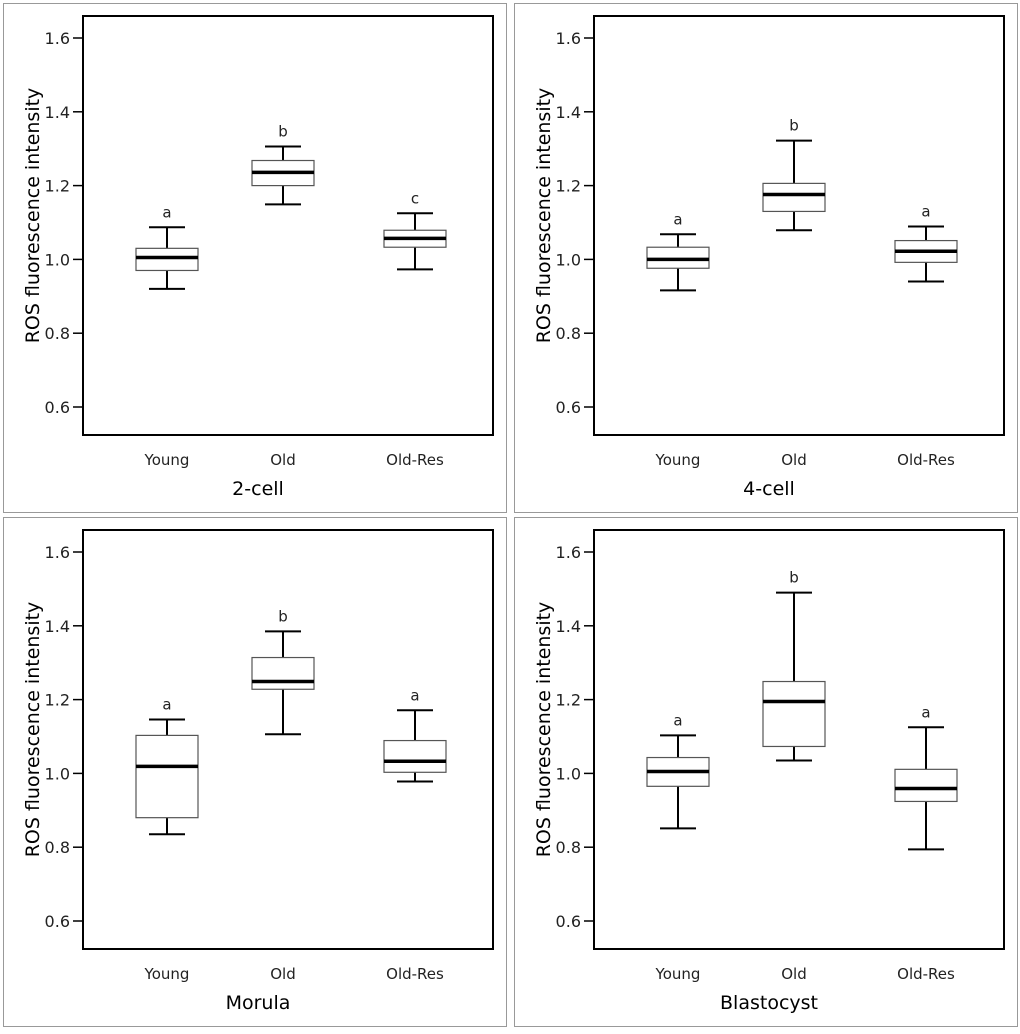 Image resolution: width=1020 pixels, height=1034 pixels. I want to click on significance-label: c, so click(415, 198).